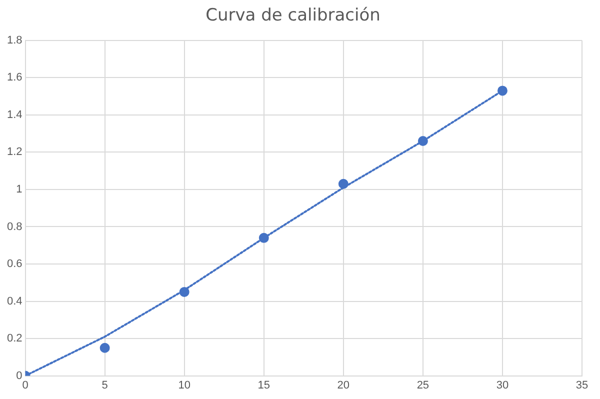 The height and width of the screenshot is (399, 600). Describe the element at coordinates (19, 376) in the screenshot. I see `y-tick-label: 0` at that location.